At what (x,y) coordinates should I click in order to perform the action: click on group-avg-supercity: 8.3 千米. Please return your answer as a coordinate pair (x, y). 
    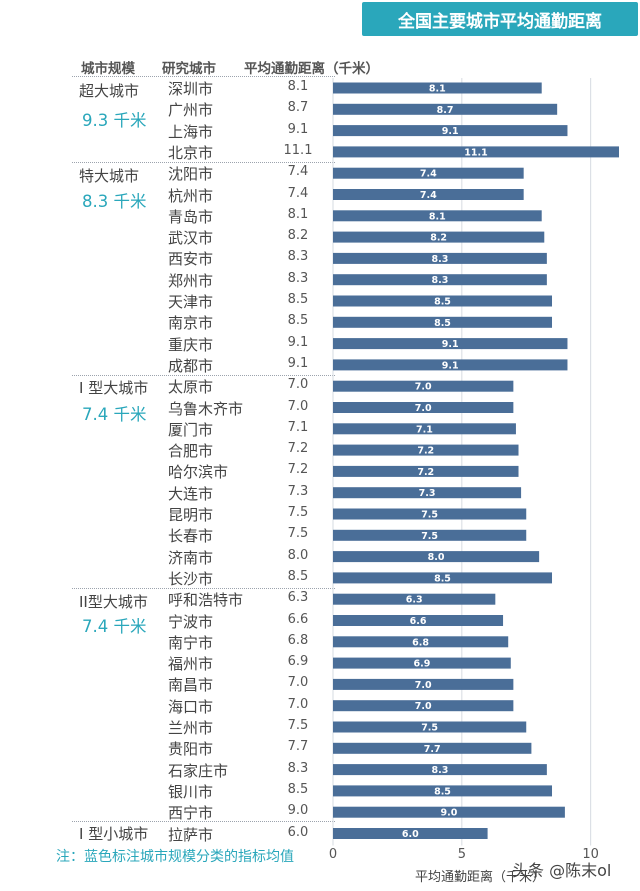
    Looking at the image, I should click on (114, 201).